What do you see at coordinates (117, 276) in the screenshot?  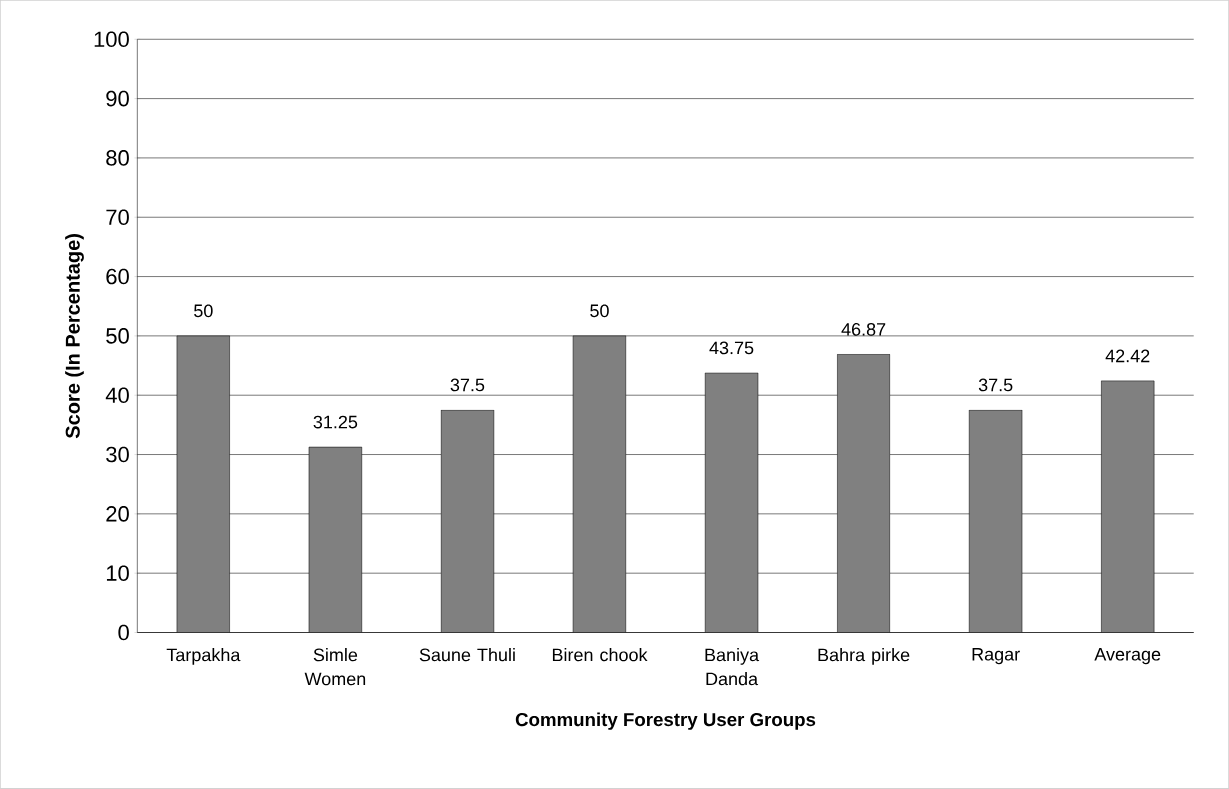 I see `y-tick-label: 60` at bounding box center [117, 276].